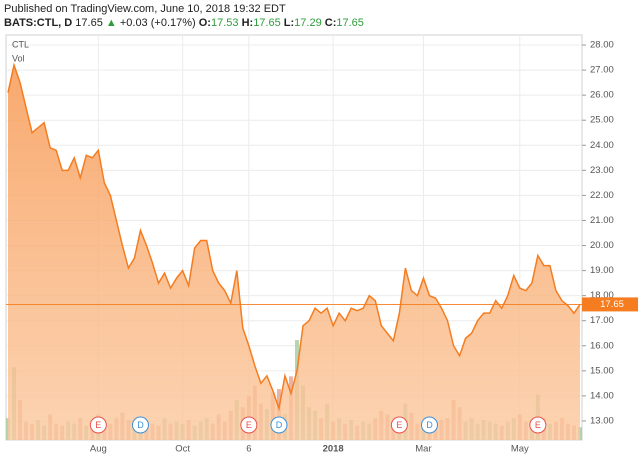  Describe the element at coordinates (602, 195) in the screenshot. I see `y-tick-label: 22.00` at that location.